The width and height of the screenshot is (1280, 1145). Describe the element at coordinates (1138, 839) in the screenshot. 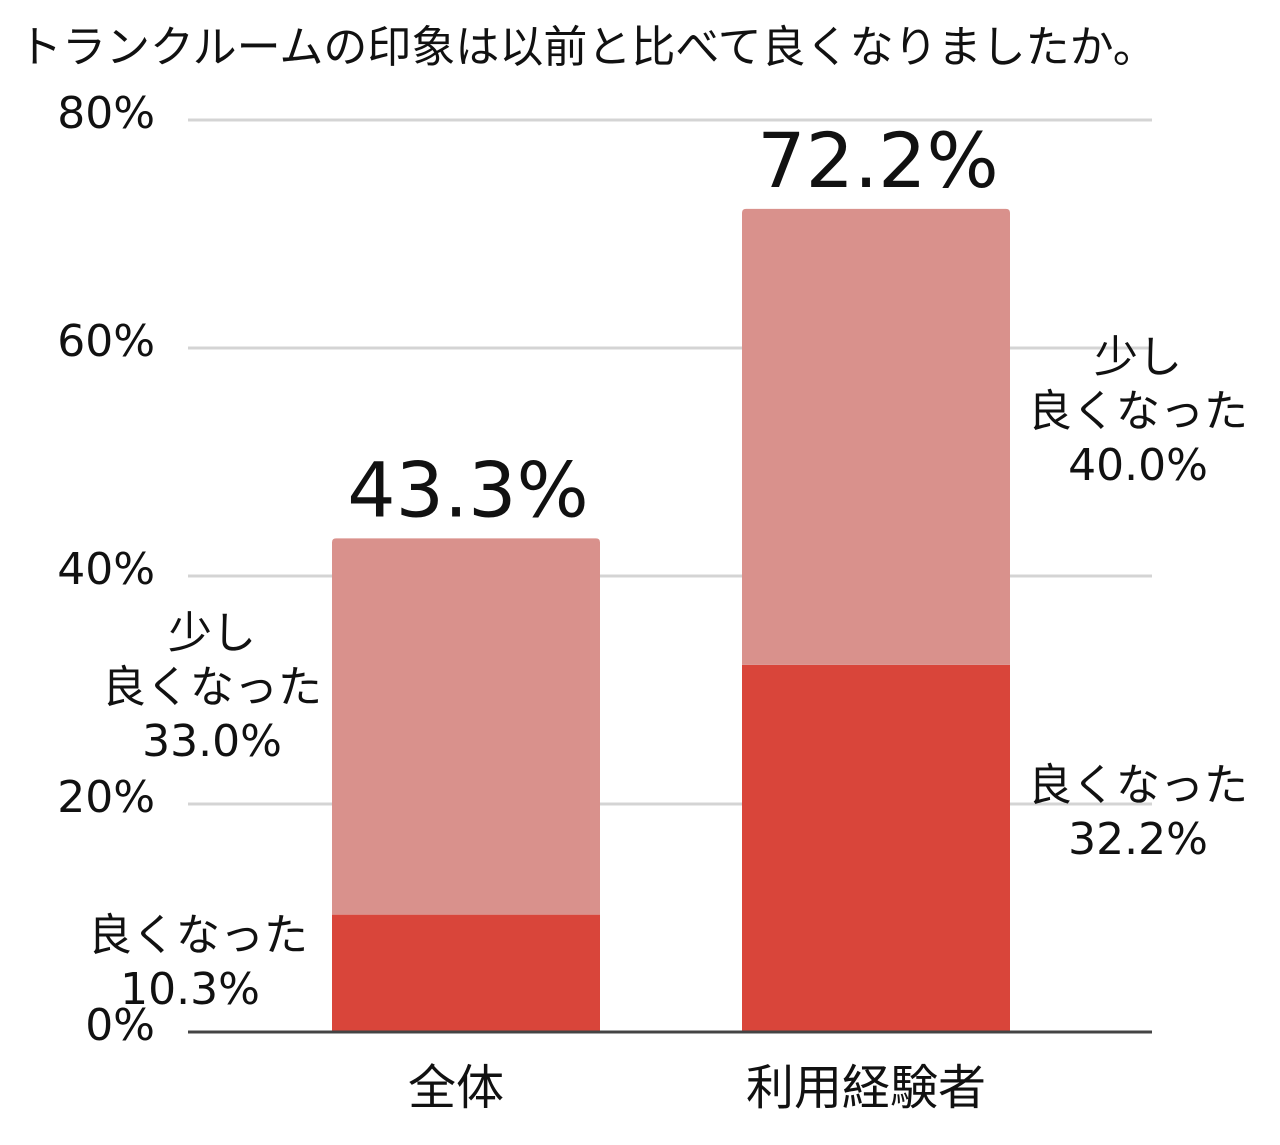

I see `segment-label-line: 32.2%` at that location.